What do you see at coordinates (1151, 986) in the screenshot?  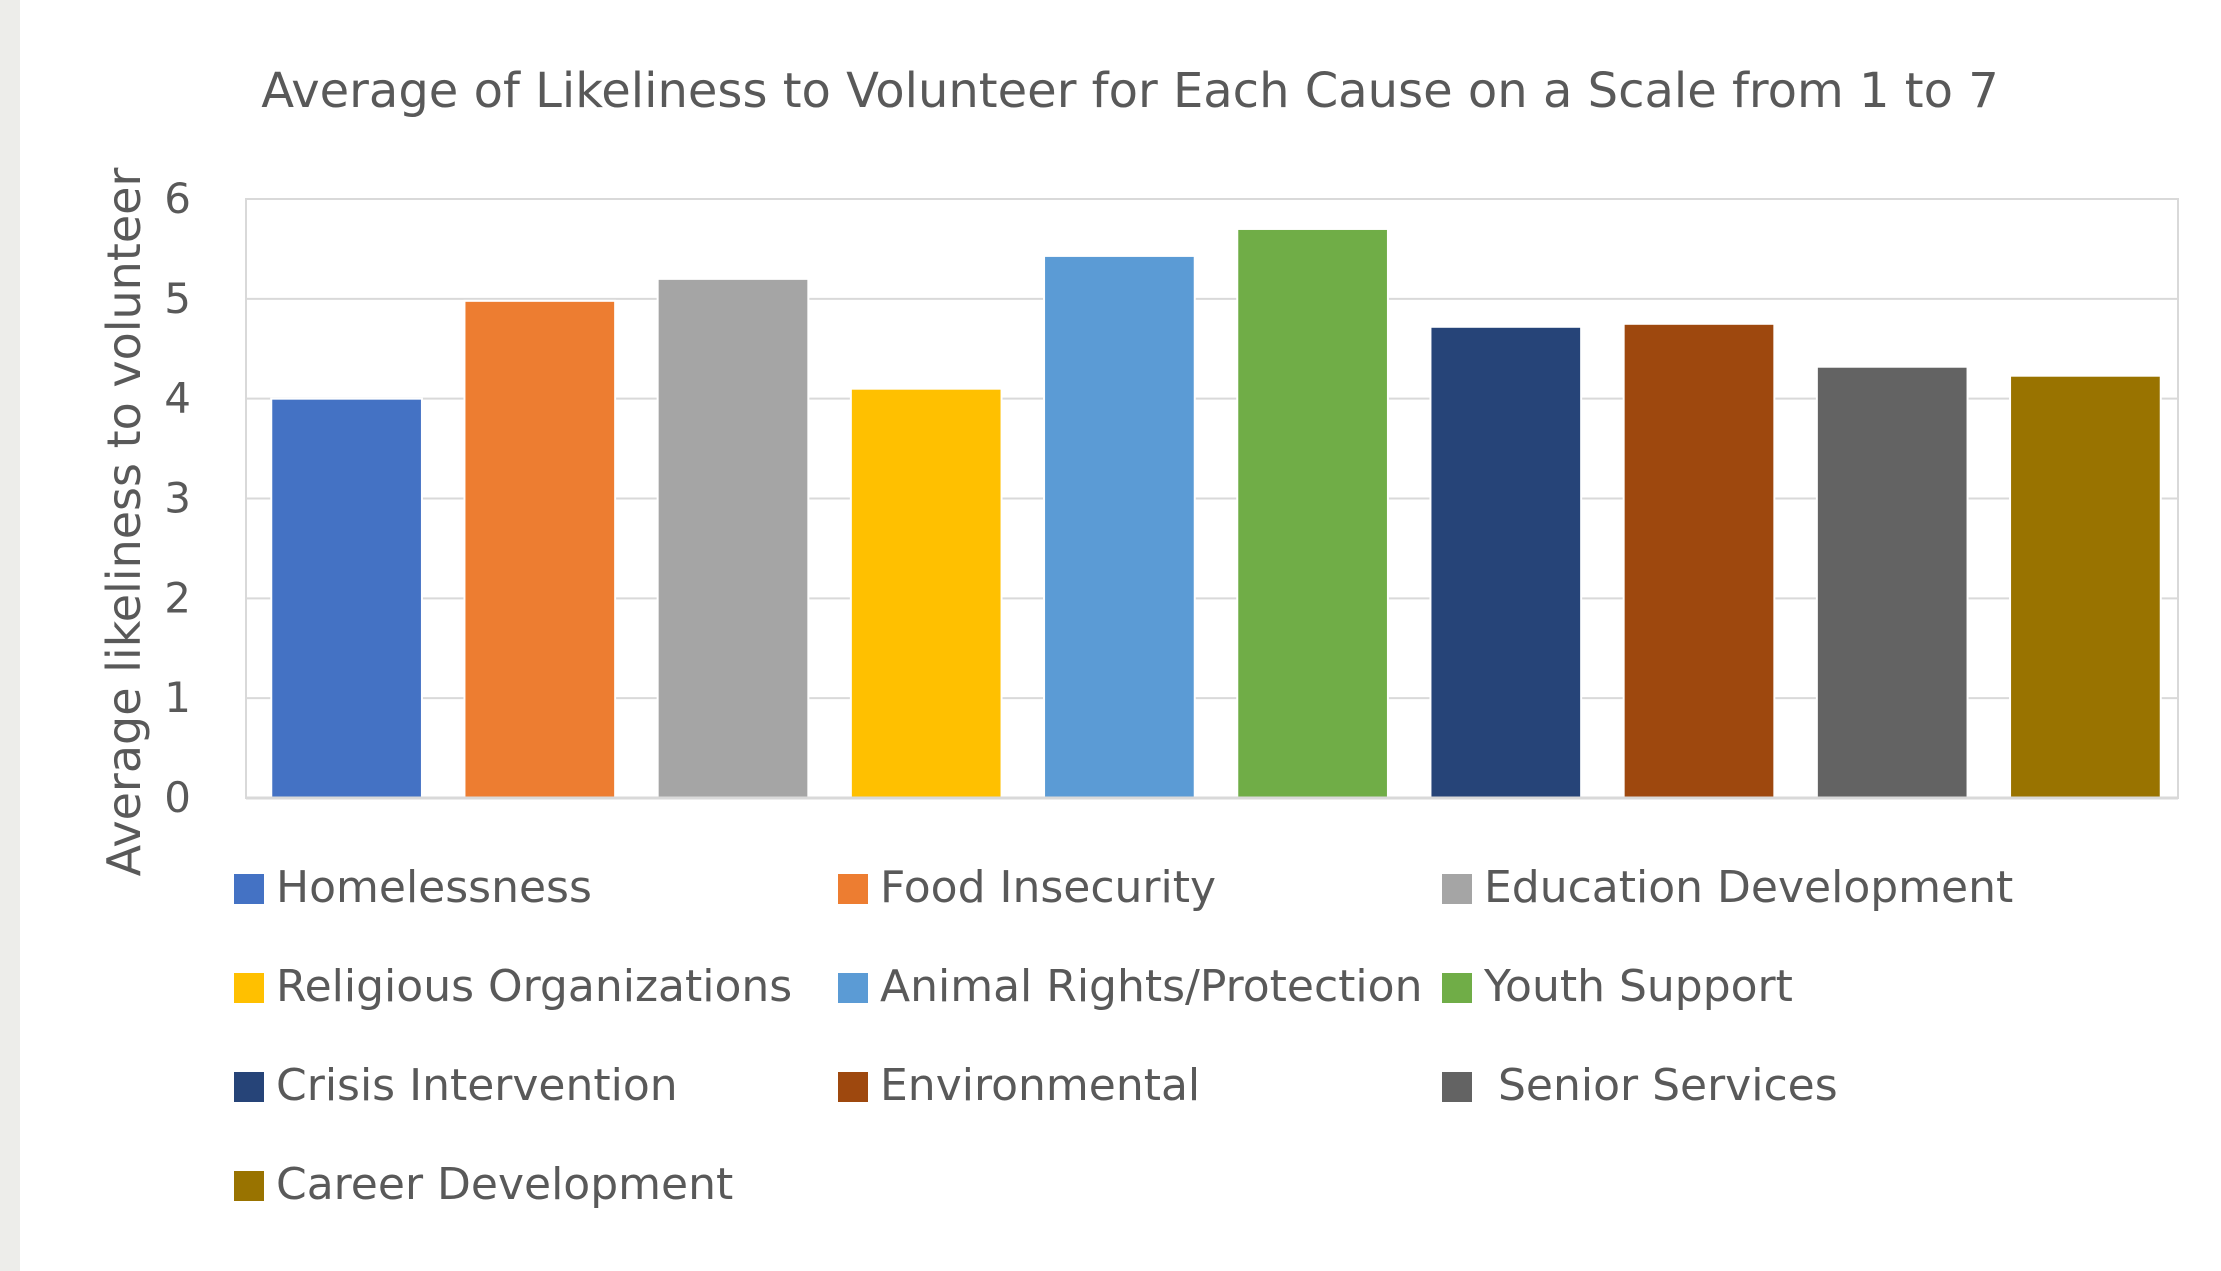 I see `legend-label: Animal Rights/Protection` at bounding box center [1151, 986].